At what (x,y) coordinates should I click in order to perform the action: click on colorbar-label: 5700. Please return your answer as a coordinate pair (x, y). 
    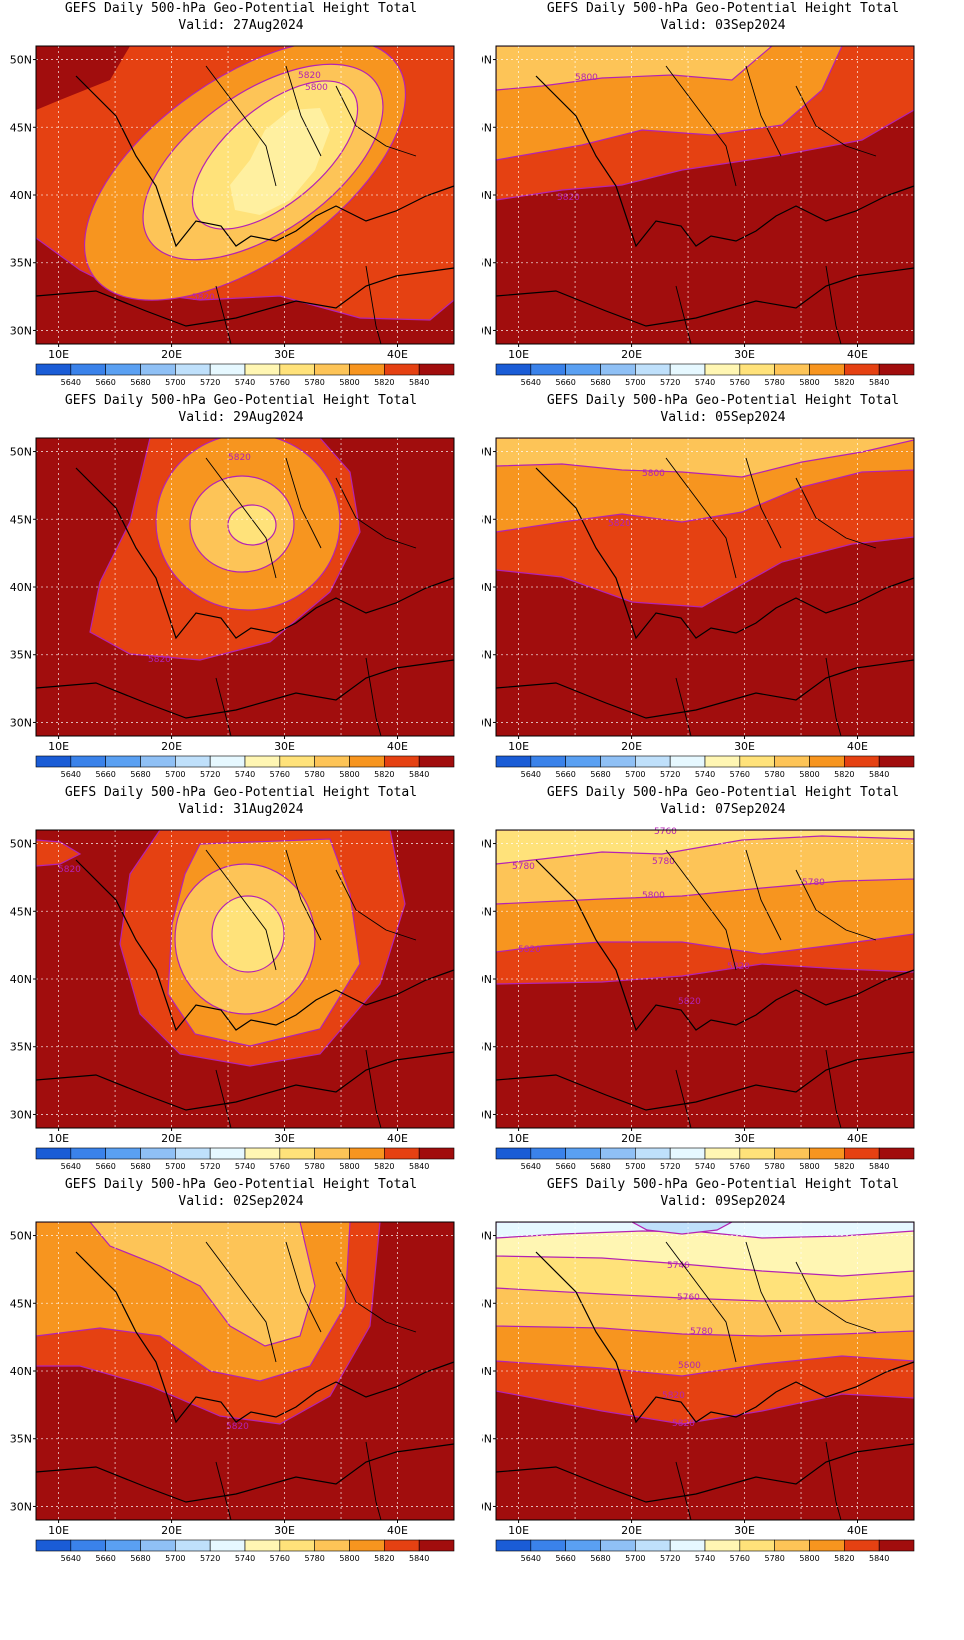
    Looking at the image, I should click on (635, 1166).